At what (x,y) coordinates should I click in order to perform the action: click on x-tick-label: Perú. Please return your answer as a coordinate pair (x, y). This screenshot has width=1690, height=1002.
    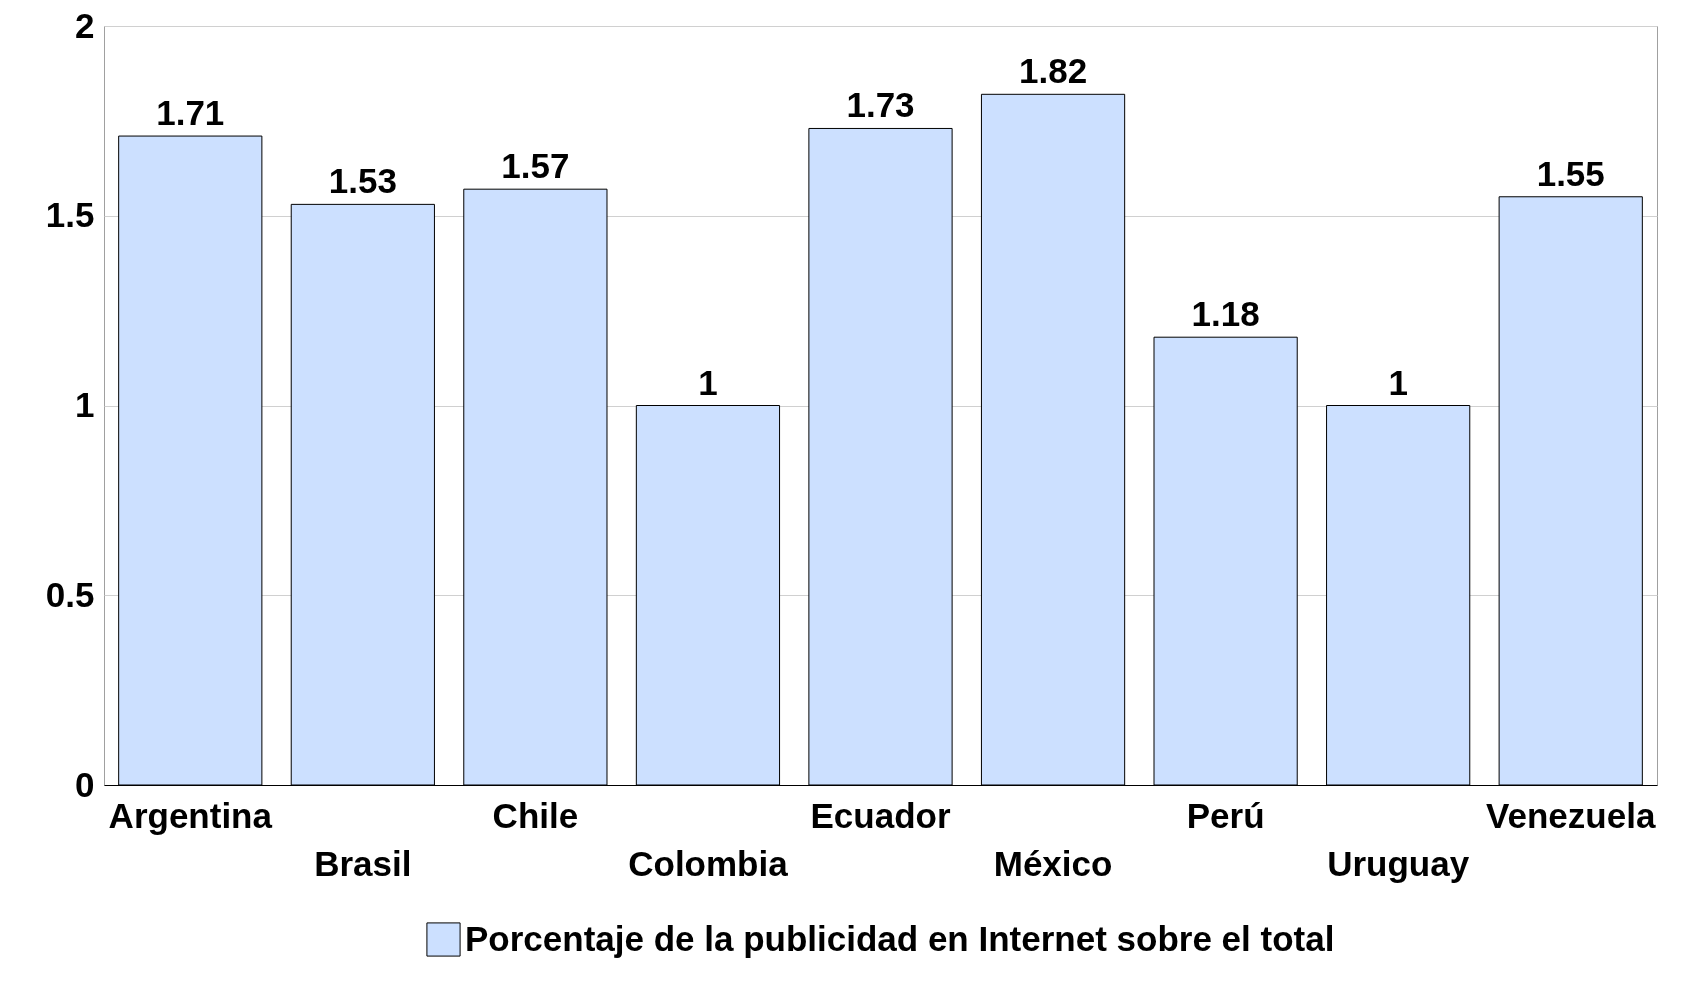
    Looking at the image, I should click on (1225, 815).